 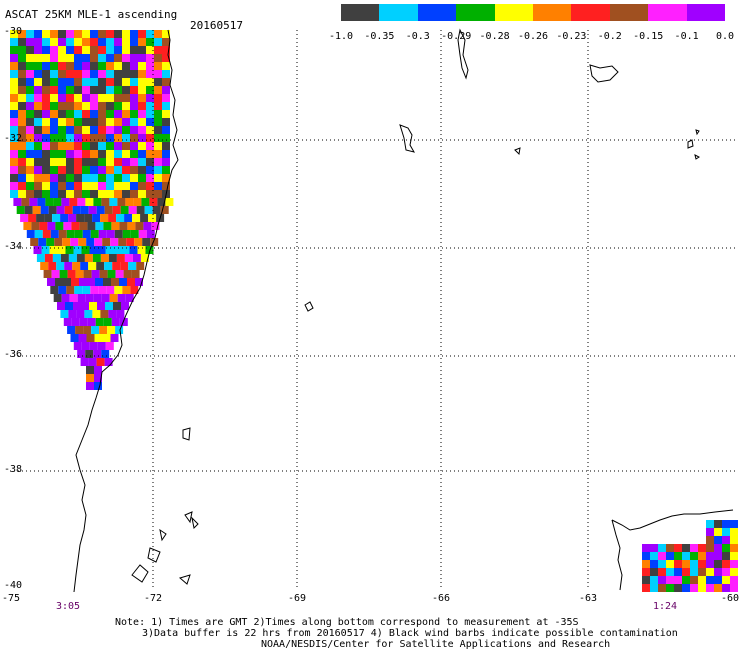 What do you see at coordinates (686, 36) in the screenshot?
I see `colorbar-label: -0.1` at bounding box center [686, 36].